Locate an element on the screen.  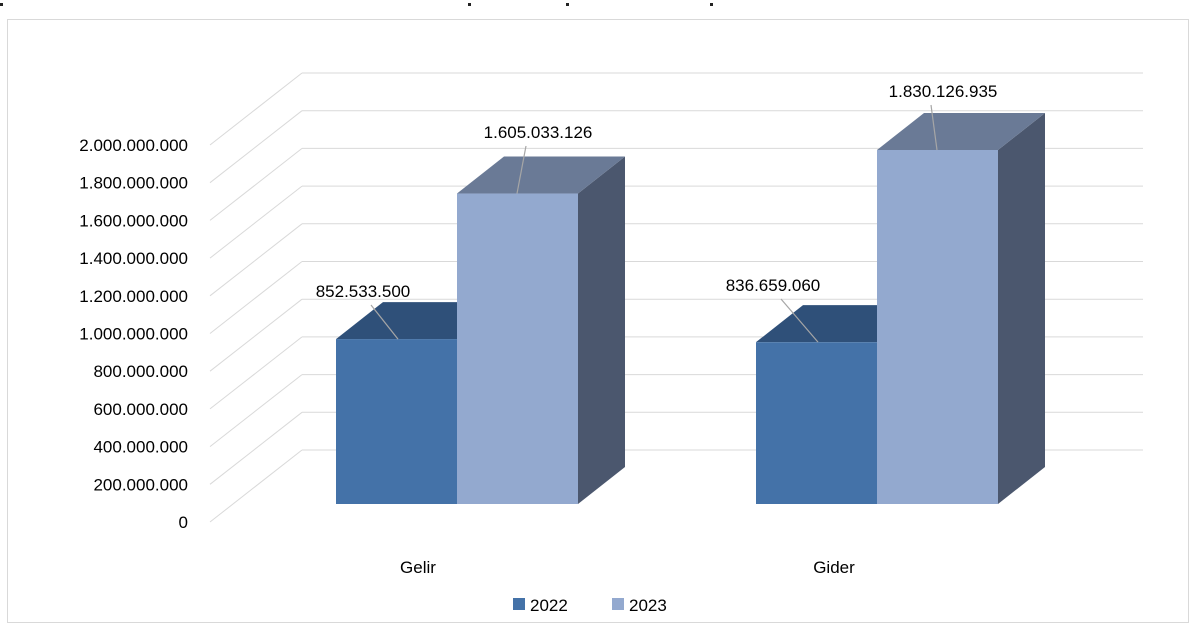
y-tick-label: 1.800.000.000 is located at coordinates (133, 183).